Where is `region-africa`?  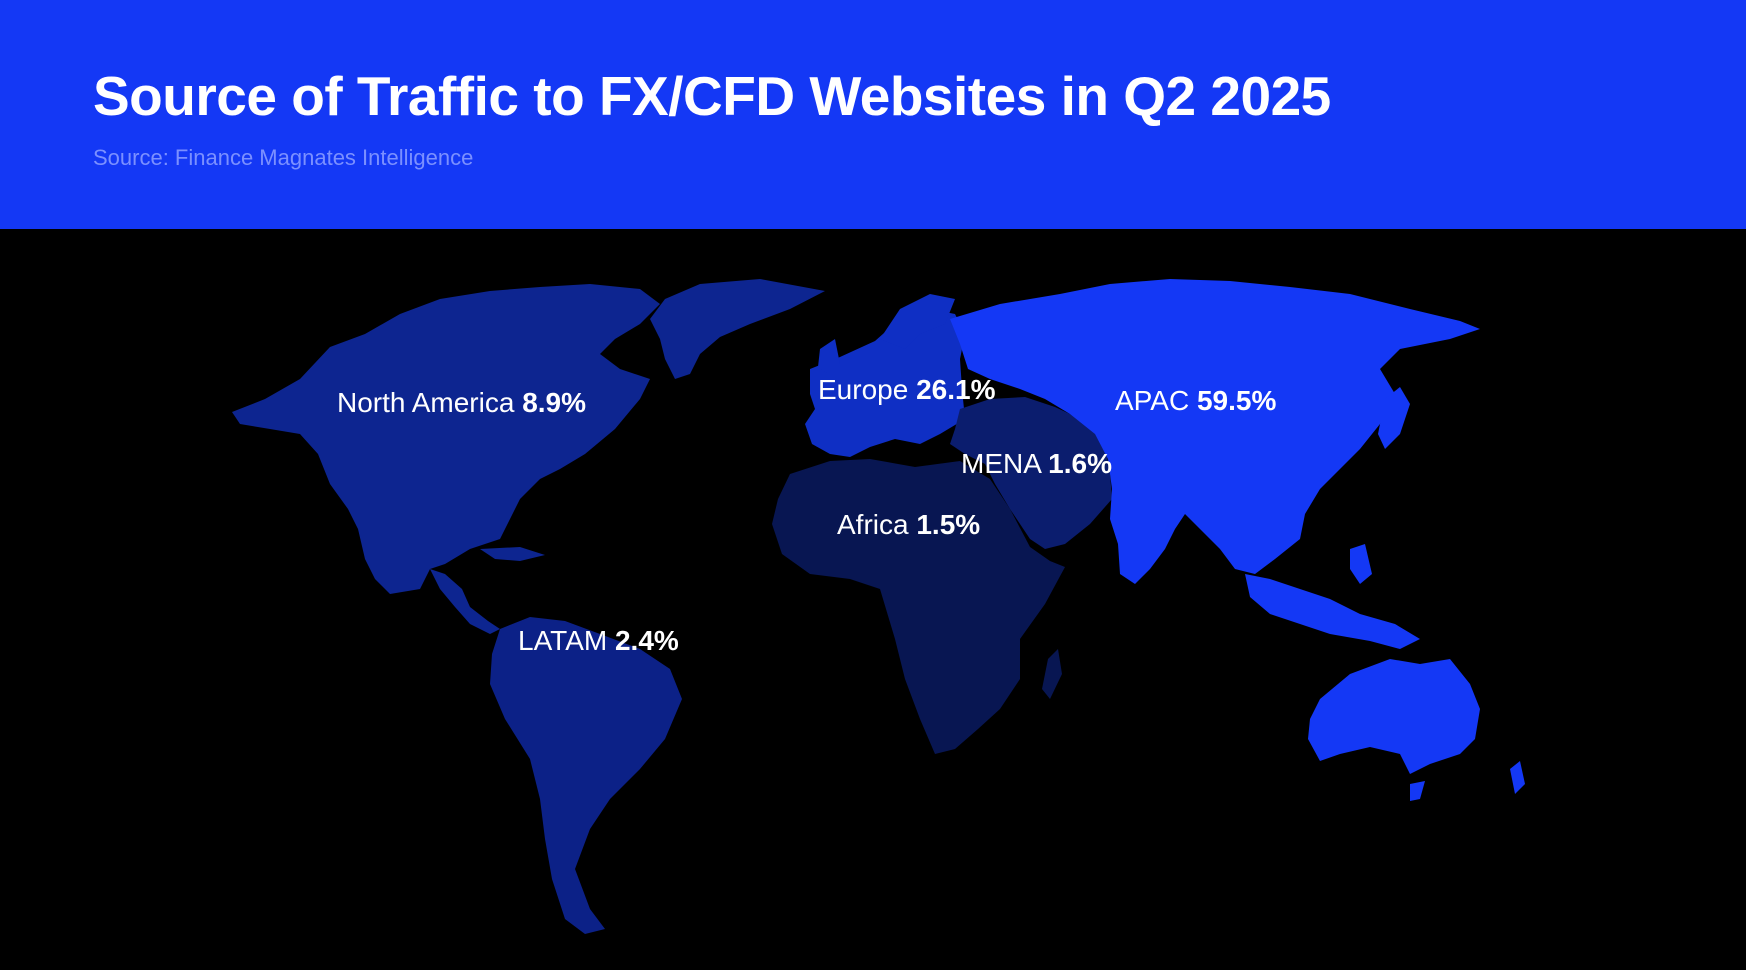 region-africa is located at coordinates (918, 606).